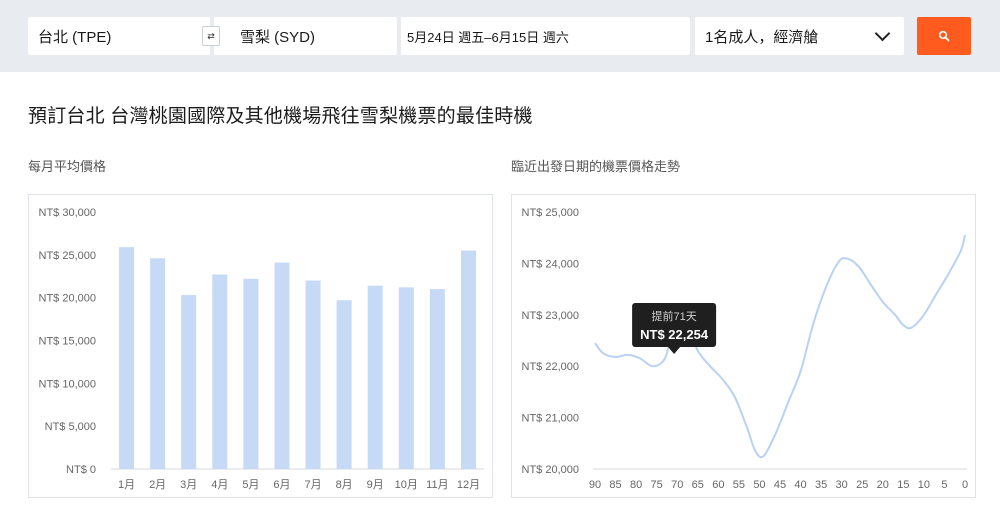 This screenshot has width=1000, height=531. Describe the element at coordinates (674, 334) in the screenshot. I see `tooltip-value: NT$ 22,254` at that location.